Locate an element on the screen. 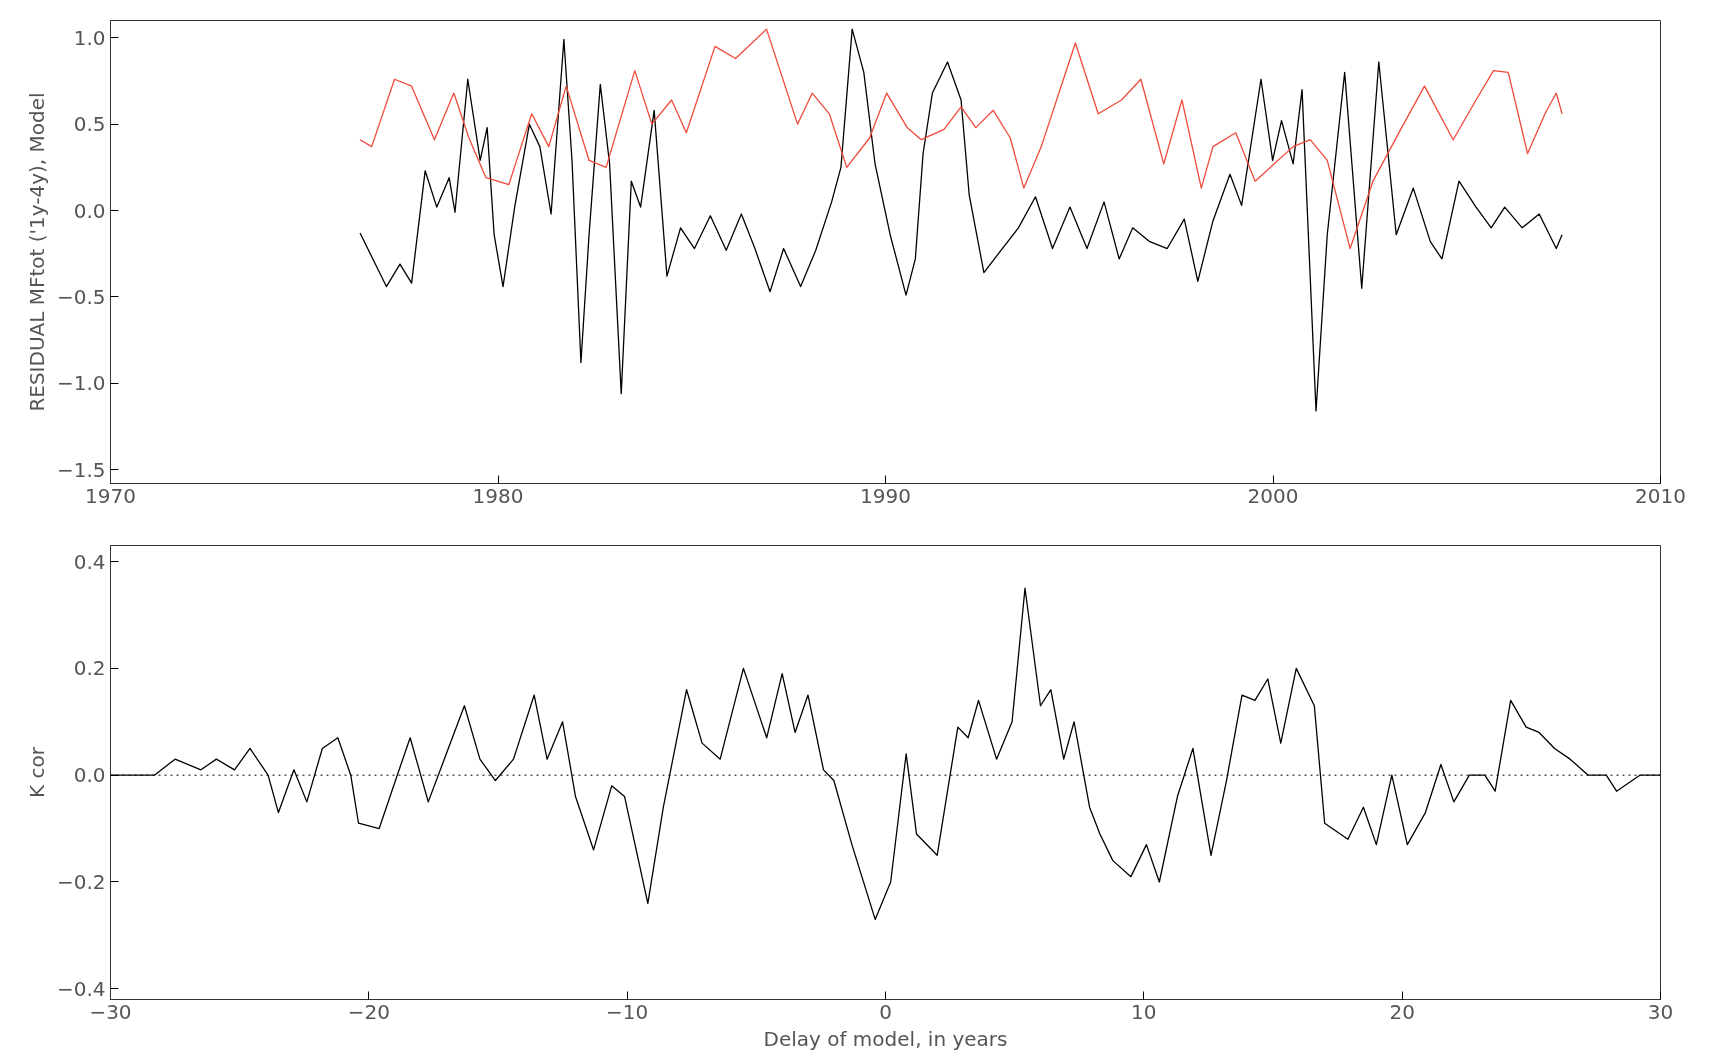 The image size is (1722, 1058). x-tick-label: 10 is located at coordinates (1144, 1011).